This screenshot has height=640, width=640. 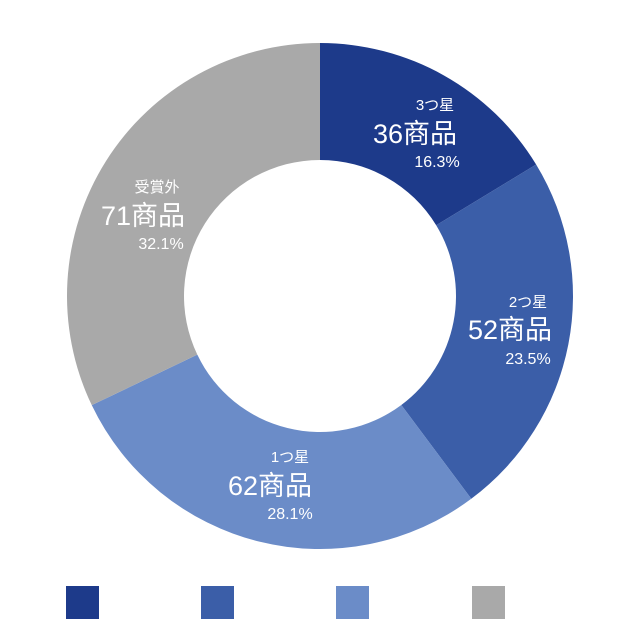 What do you see at coordinates (160, 244) in the screenshot?
I see `slice-percent-not-awarded: 32.1%` at bounding box center [160, 244].